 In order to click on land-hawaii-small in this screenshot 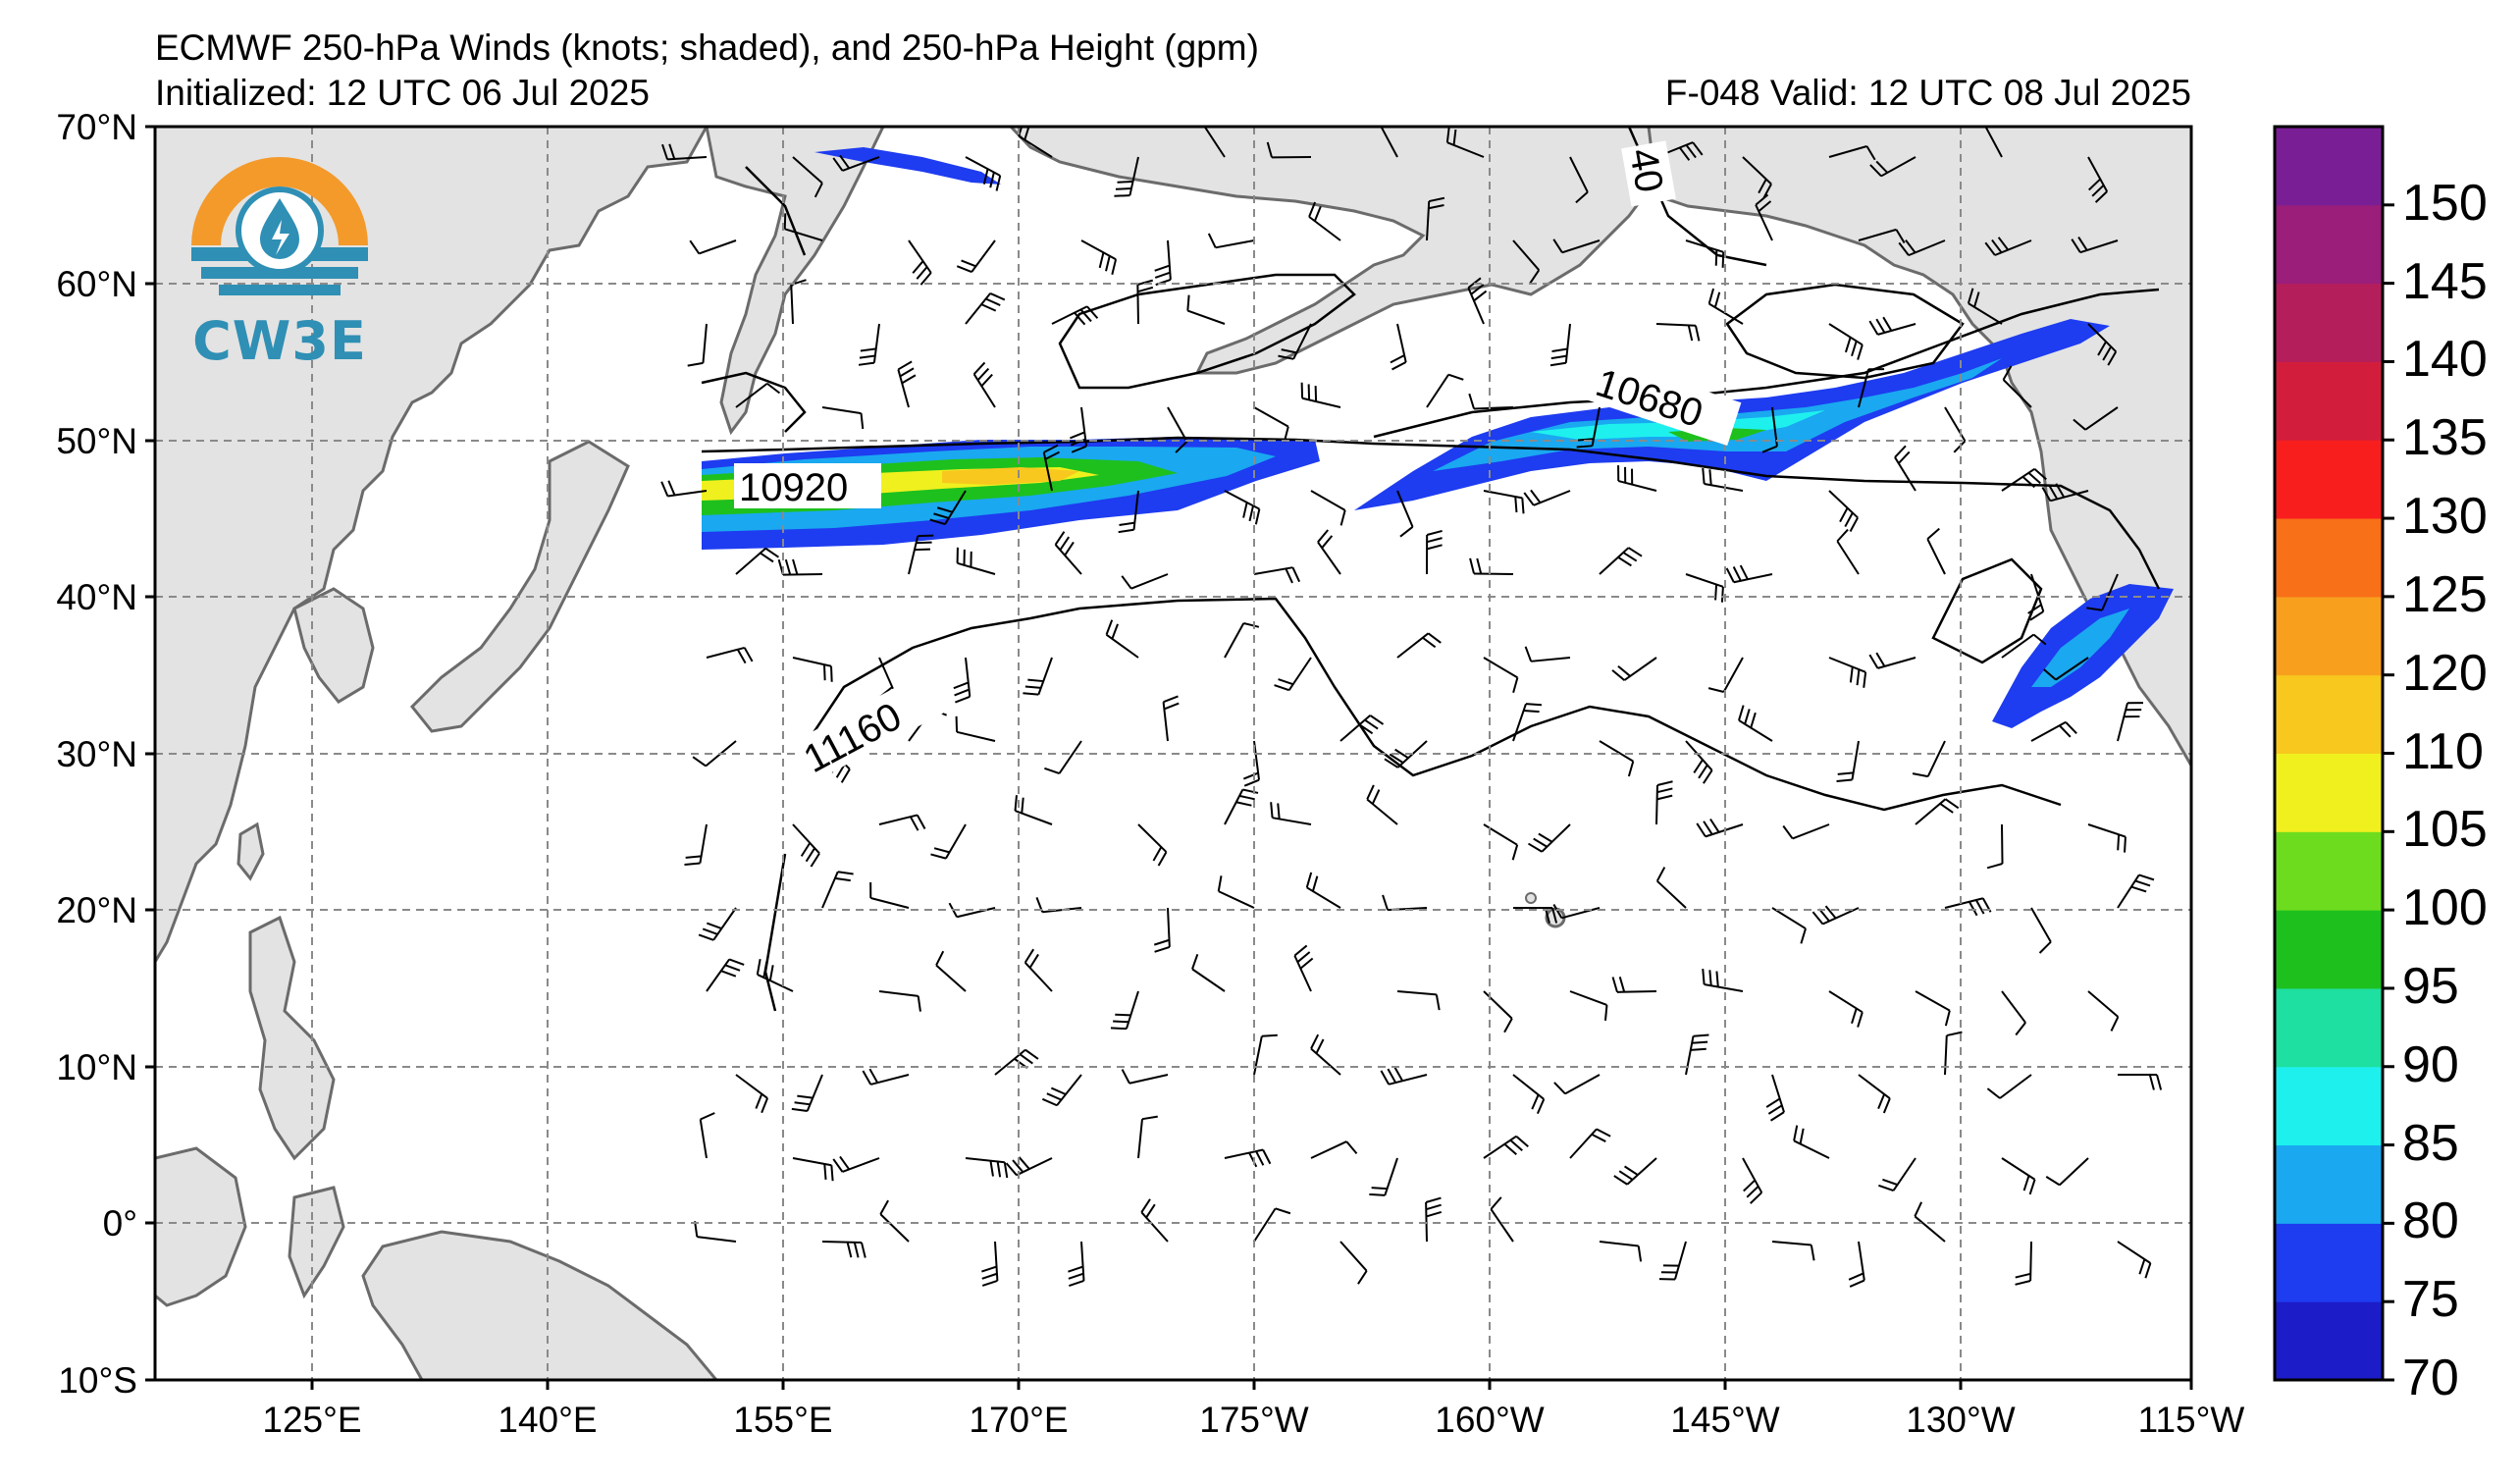, I will do `click(1531, 898)`.